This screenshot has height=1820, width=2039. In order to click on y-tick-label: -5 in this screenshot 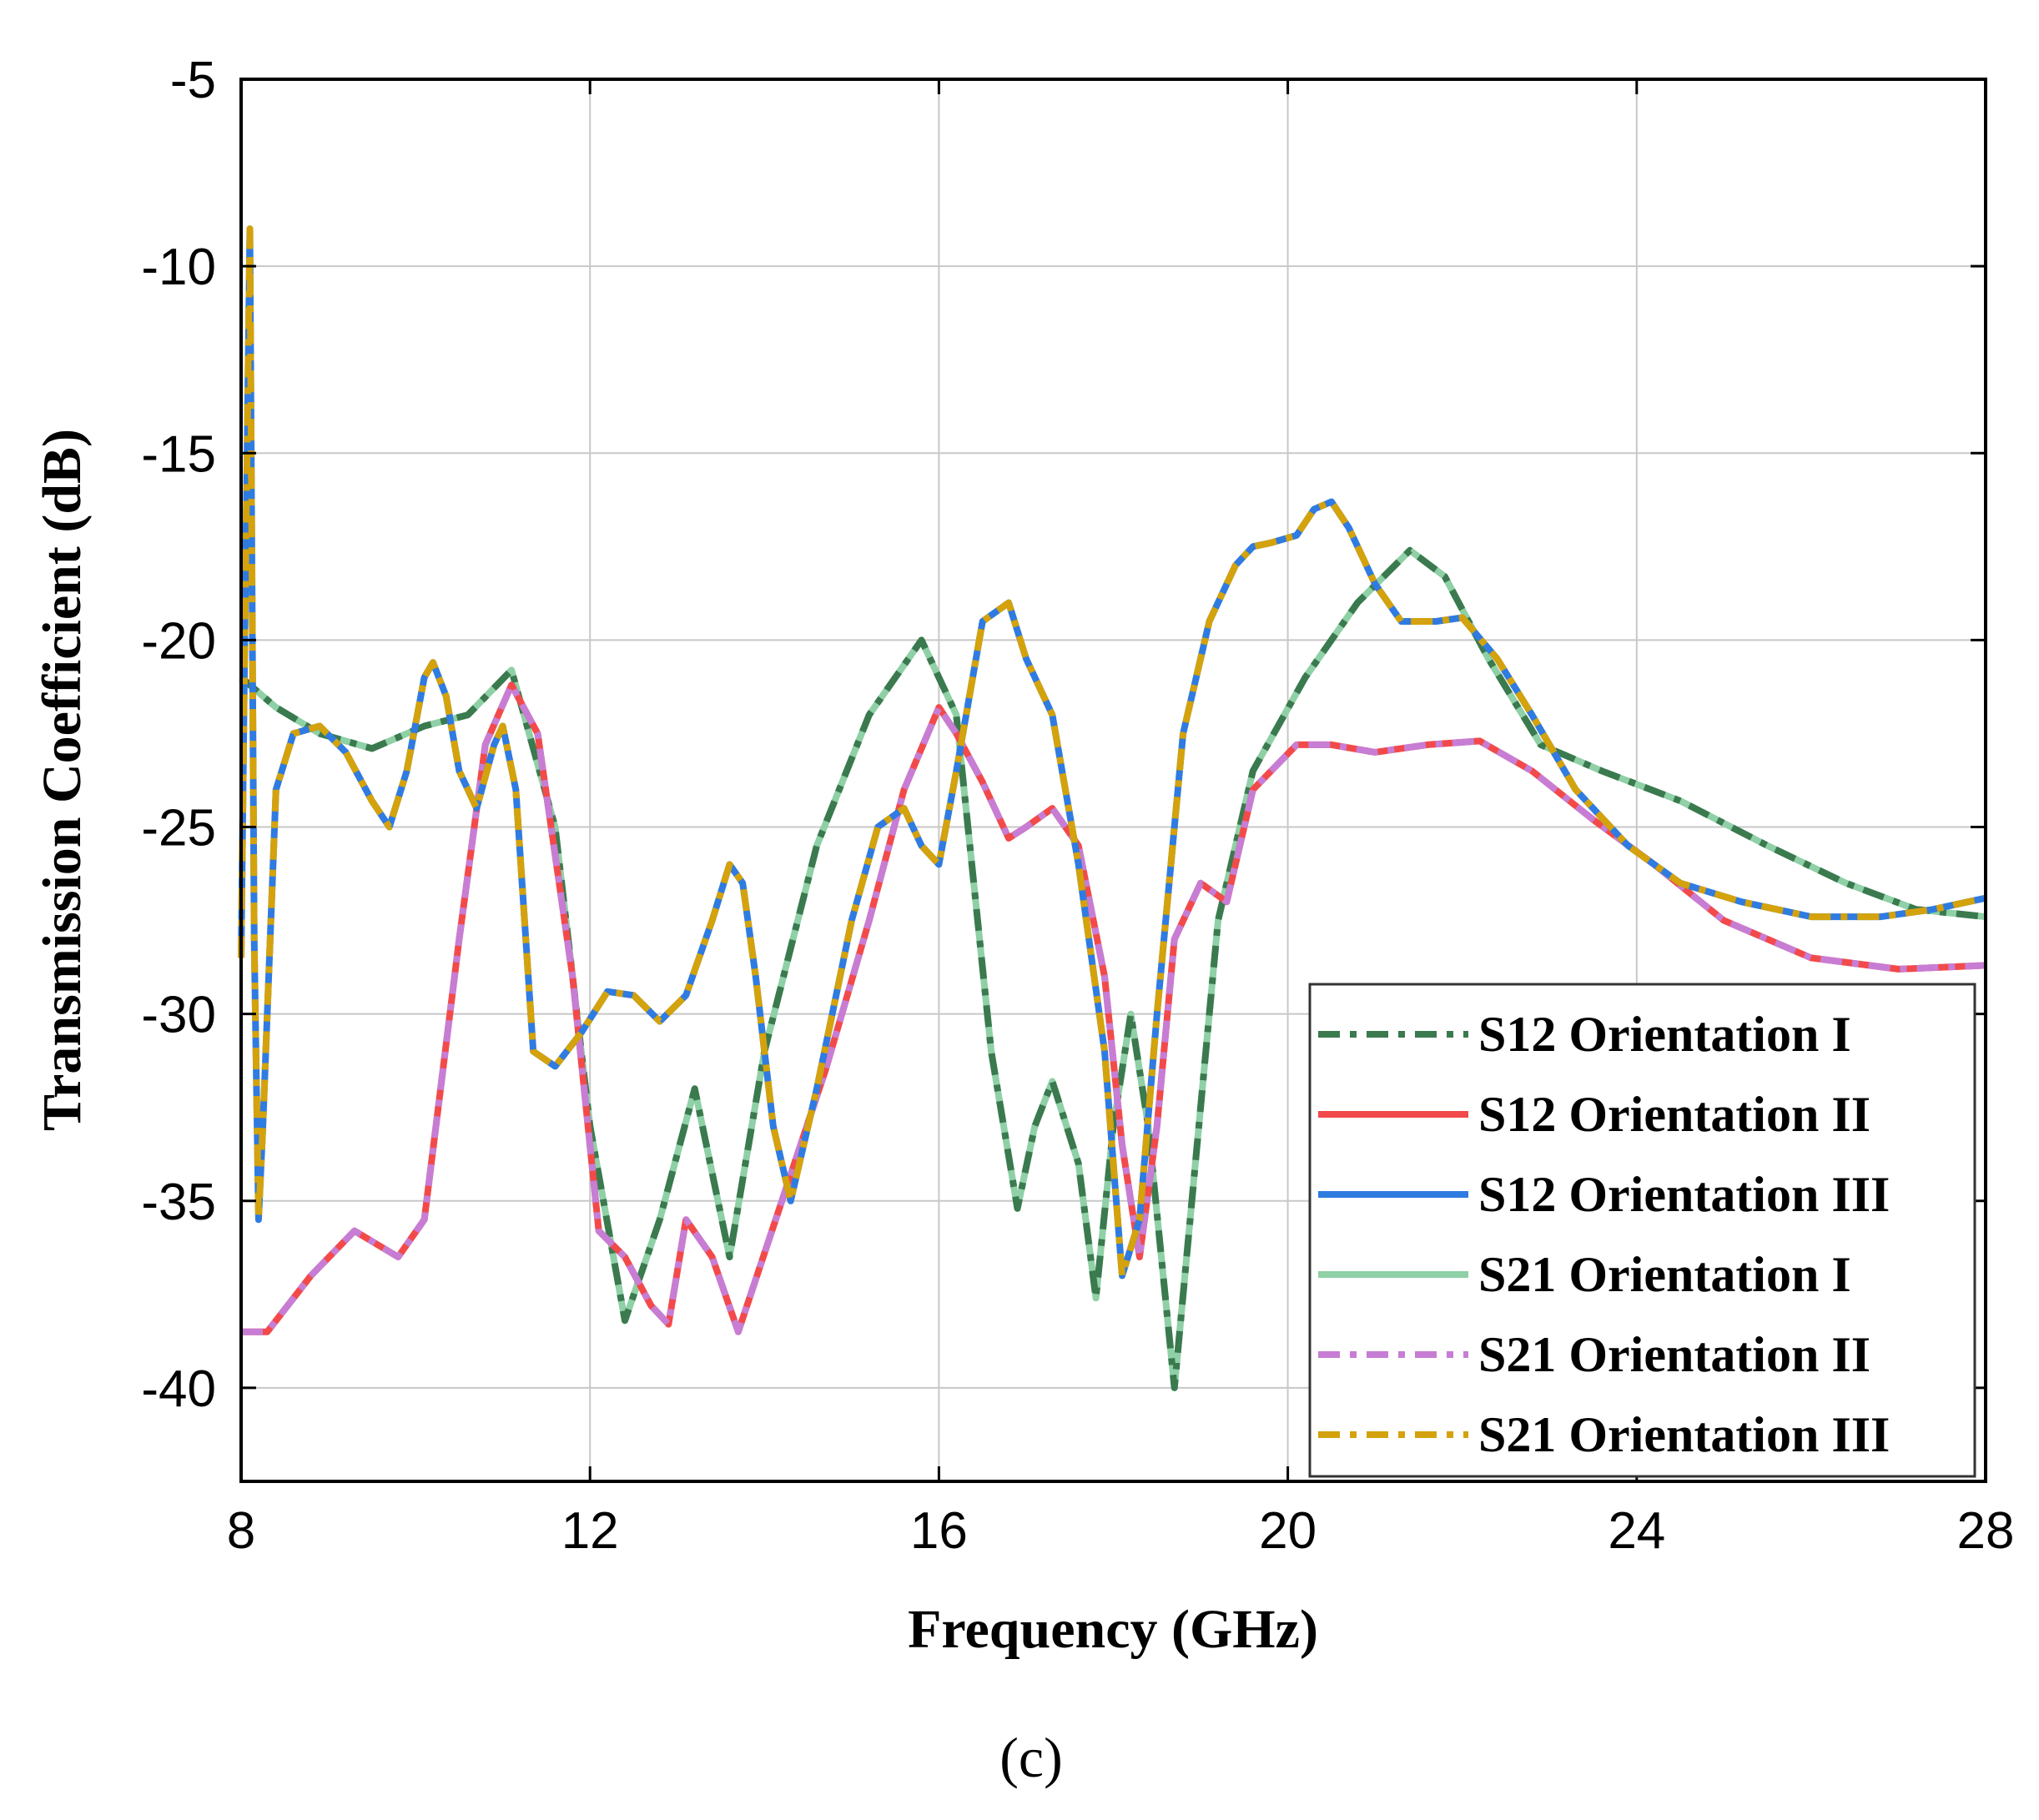, I will do `click(193, 80)`.